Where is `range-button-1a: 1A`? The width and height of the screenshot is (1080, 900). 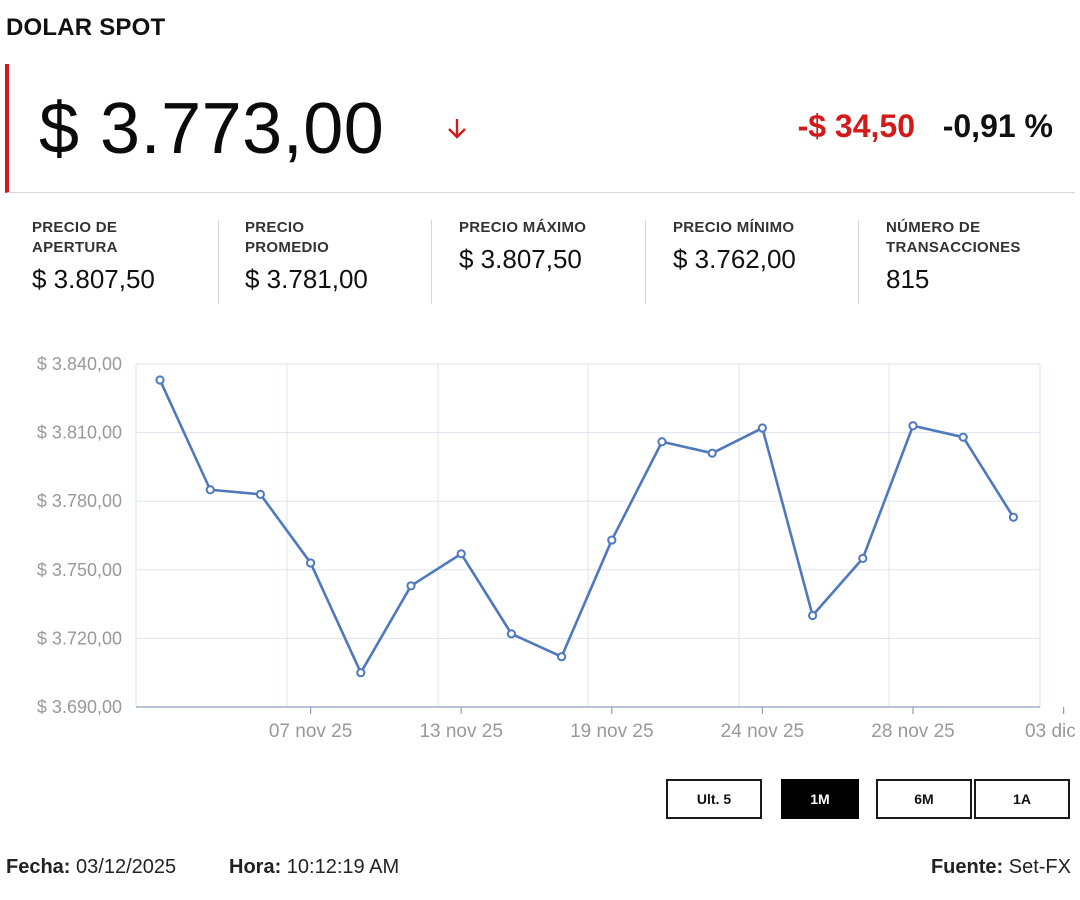 range-button-1a: 1A is located at coordinates (1022, 799).